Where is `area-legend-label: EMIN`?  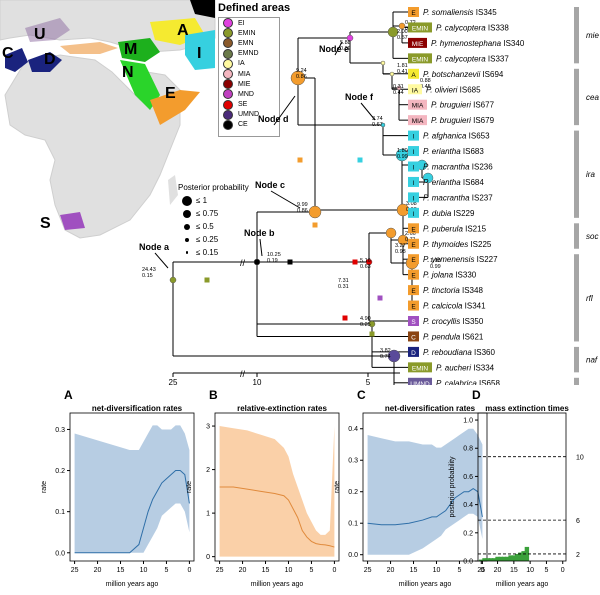 area-legend-label: EMIN is located at coordinates (247, 33).